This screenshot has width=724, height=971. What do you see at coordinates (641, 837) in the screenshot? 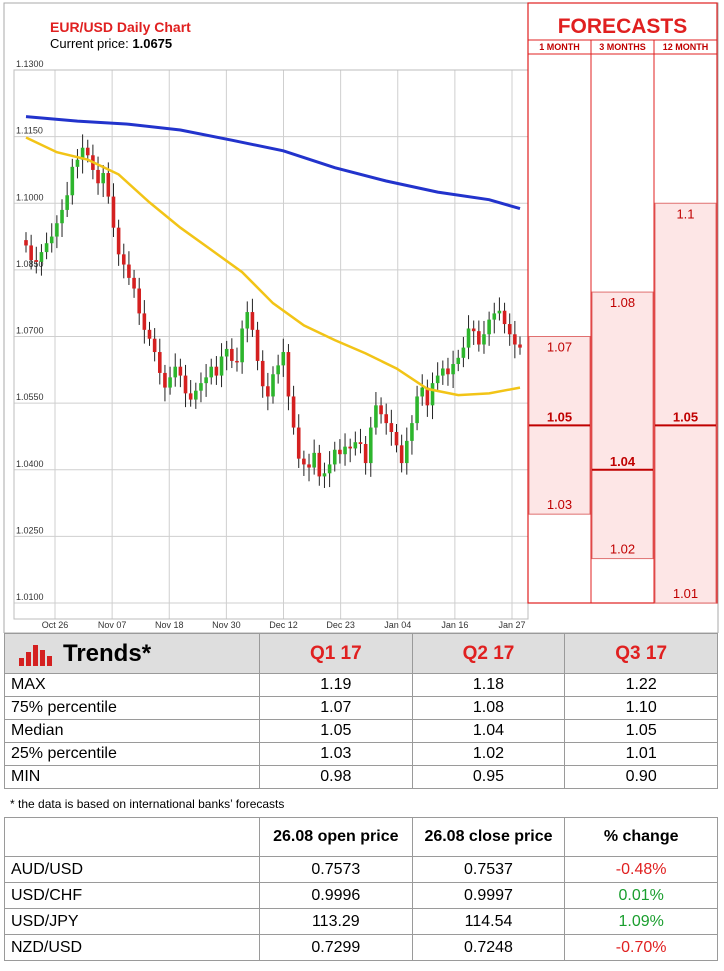
I see `fx-col-change: % change` at bounding box center [641, 837].